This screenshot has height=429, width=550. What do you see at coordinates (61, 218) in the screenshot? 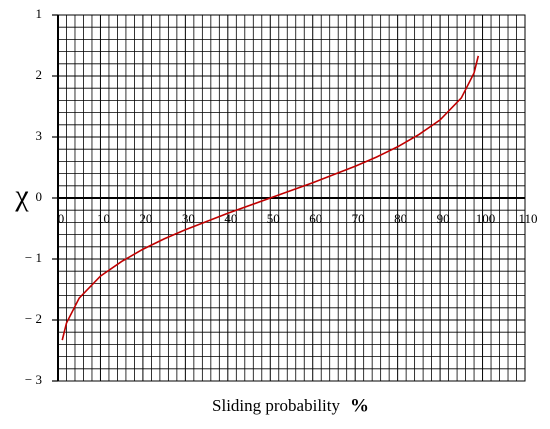
I see `x-tick-label: 0` at bounding box center [61, 218].